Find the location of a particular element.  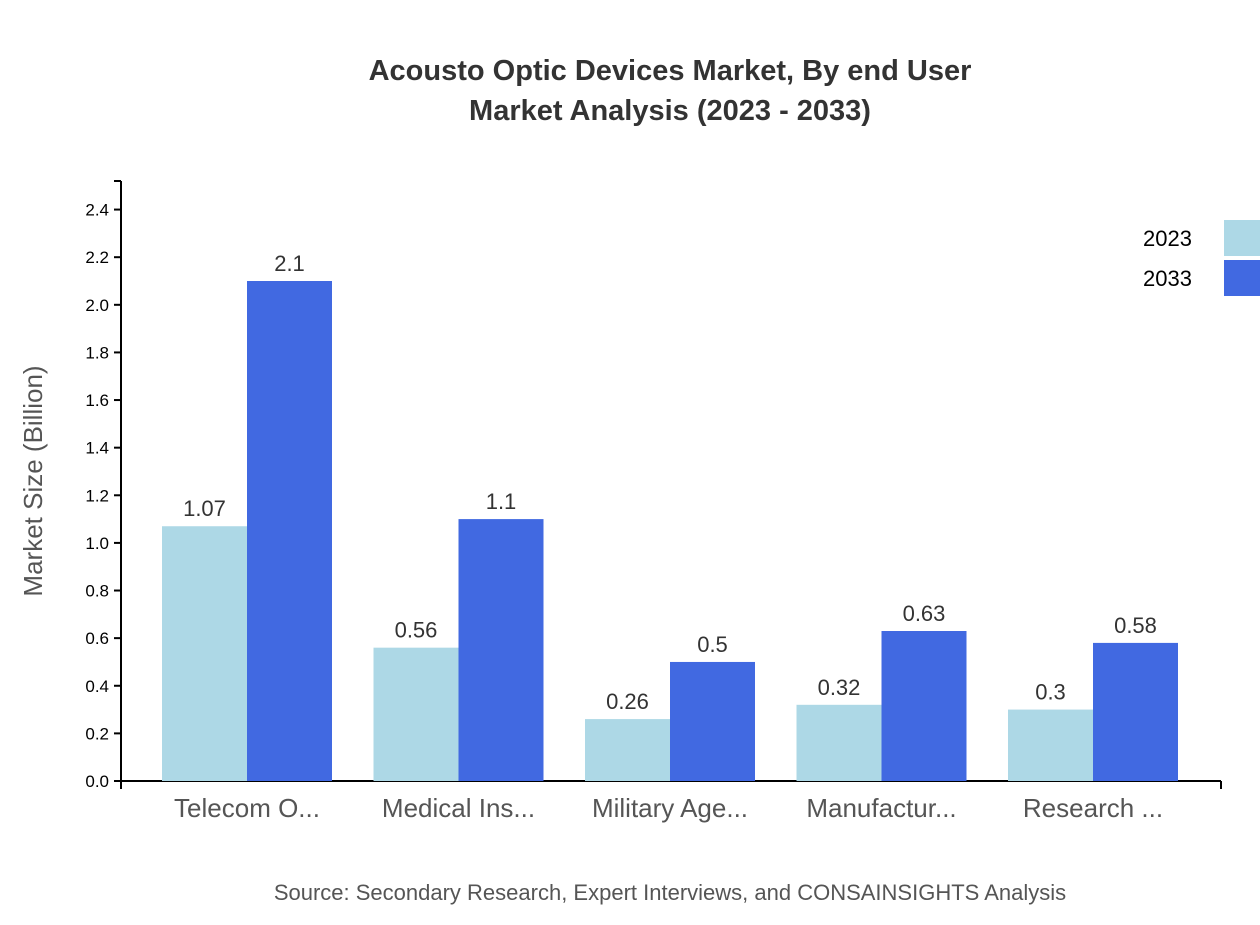

data-label: 0.63 is located at coordinates (924, 613).